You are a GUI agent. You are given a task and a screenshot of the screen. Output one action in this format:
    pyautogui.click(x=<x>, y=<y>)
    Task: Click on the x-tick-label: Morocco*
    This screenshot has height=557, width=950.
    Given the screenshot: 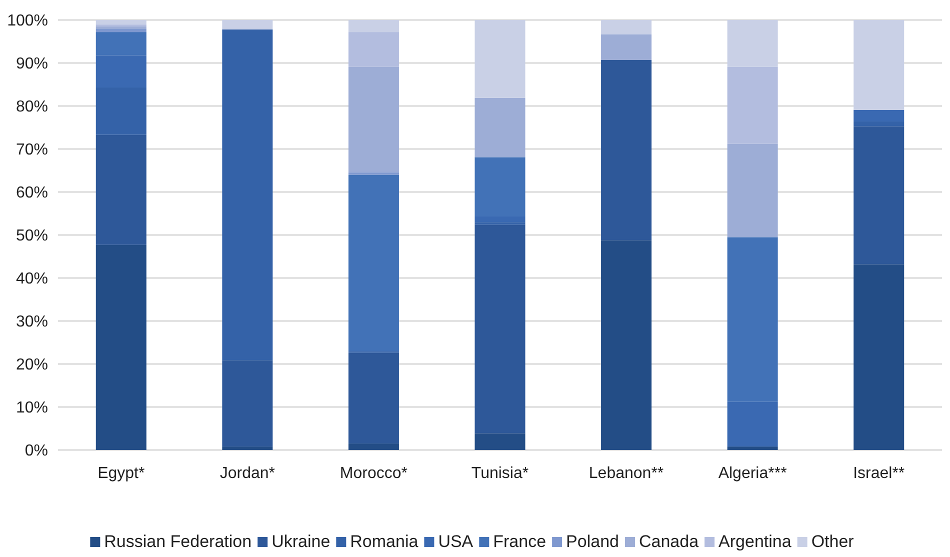 What is the action you would take?
    pyautogui.click(x=374, y=473)
    